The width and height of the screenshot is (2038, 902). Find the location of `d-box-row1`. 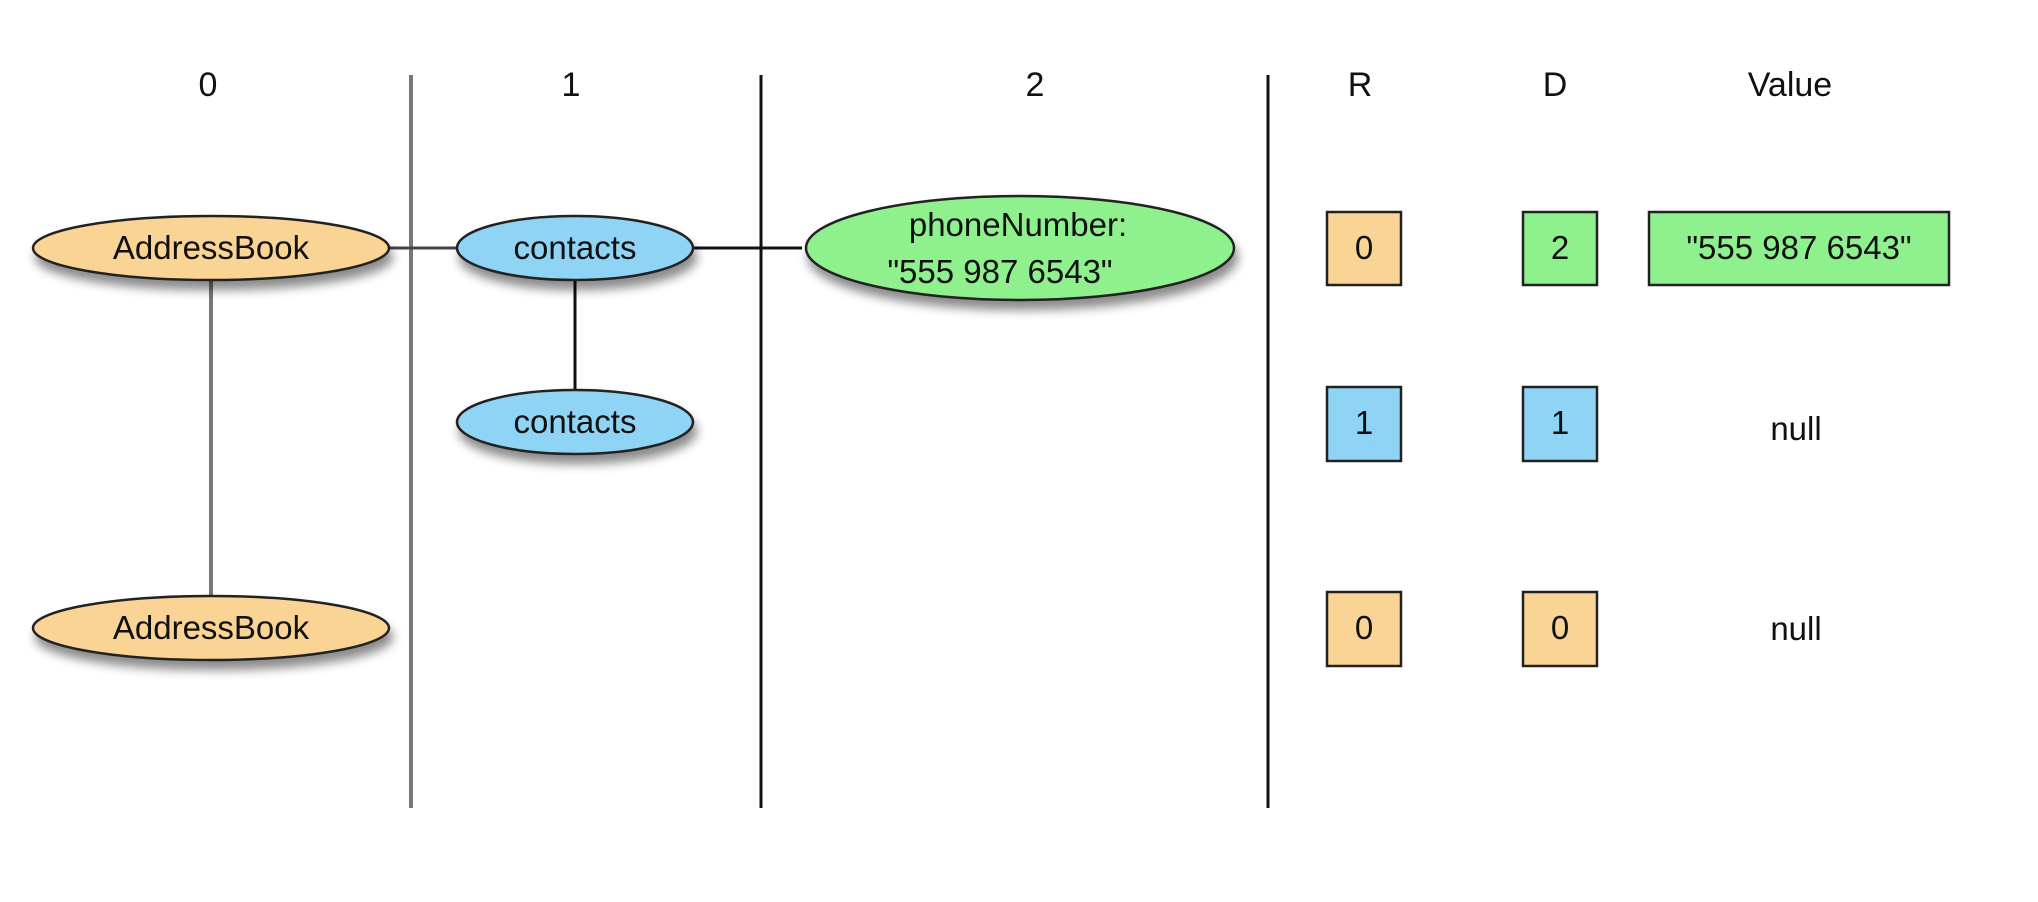

d-box-row1 is located at coordinates (1560, 424).